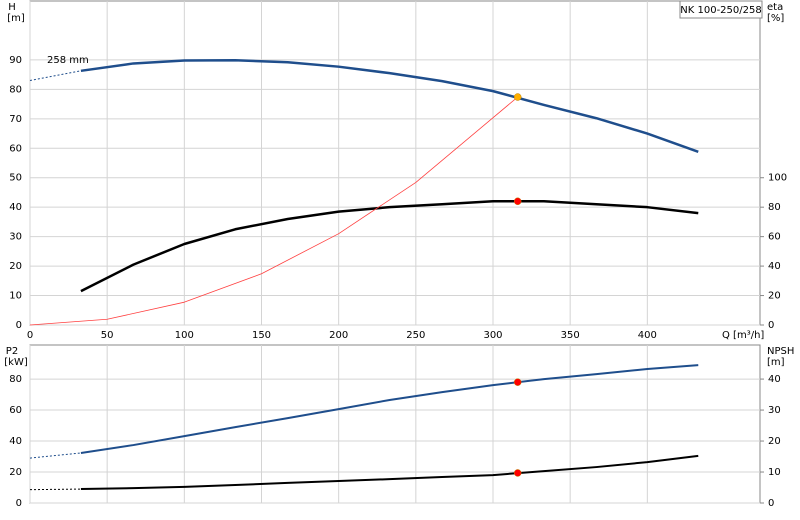 The image size is (800, 520). I want to click on x-tick-label: 0, so click(30, 335).